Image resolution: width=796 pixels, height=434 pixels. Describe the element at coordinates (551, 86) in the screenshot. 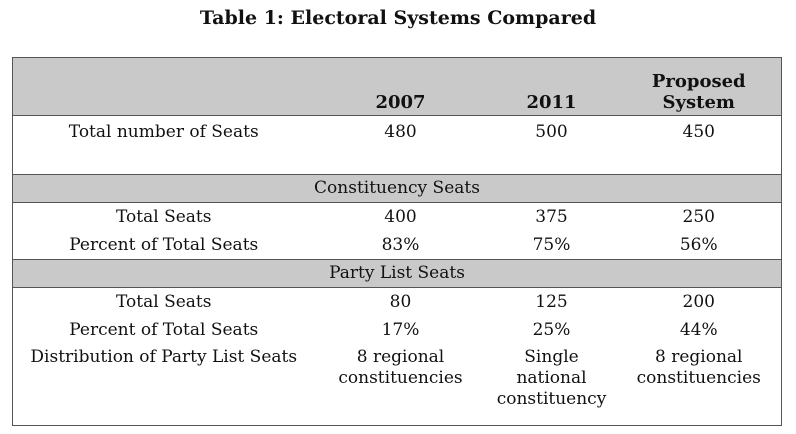

I see `header-cell-2011: 2011` at that location.